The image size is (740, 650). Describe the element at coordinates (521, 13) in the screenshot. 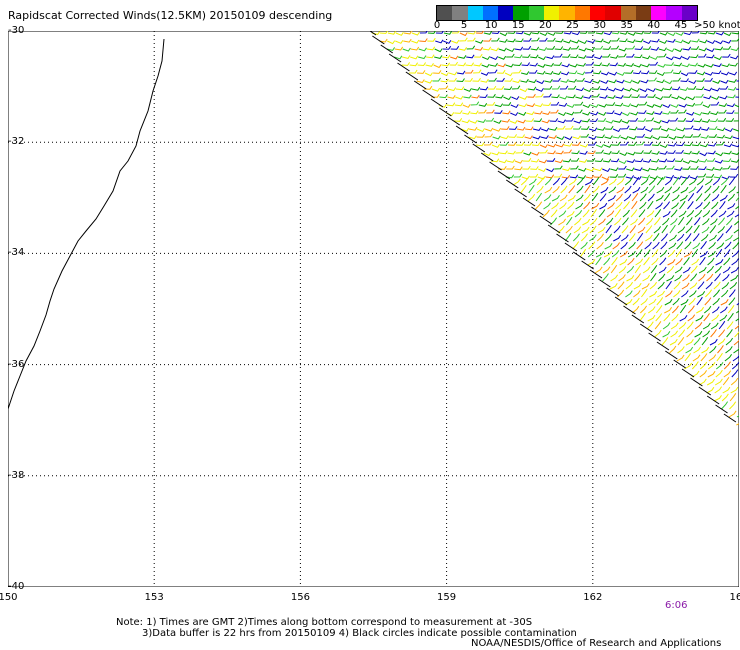

I see `legend-swatch` at that location.